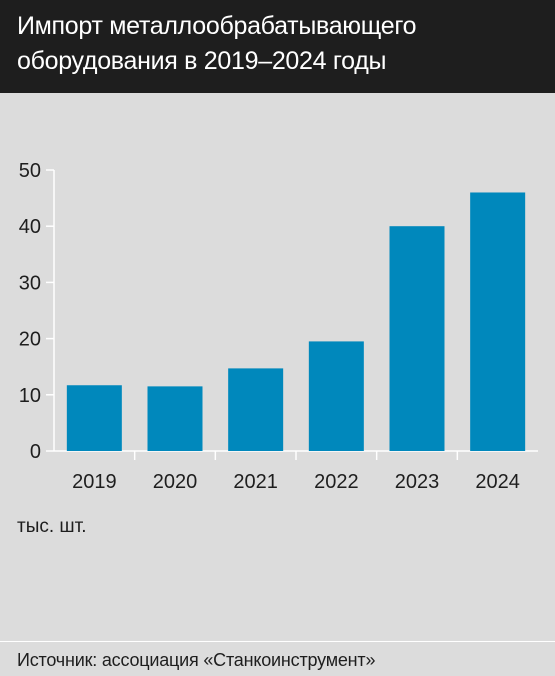  Describe the element at coordinates (277, 641) in the screenshot. I see `footer-divider` at that location.